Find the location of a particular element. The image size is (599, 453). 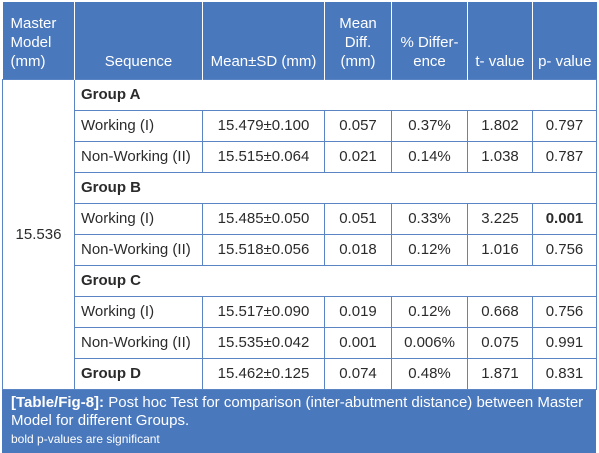

group-row-b: Group B is located at coordinates (300, 187).